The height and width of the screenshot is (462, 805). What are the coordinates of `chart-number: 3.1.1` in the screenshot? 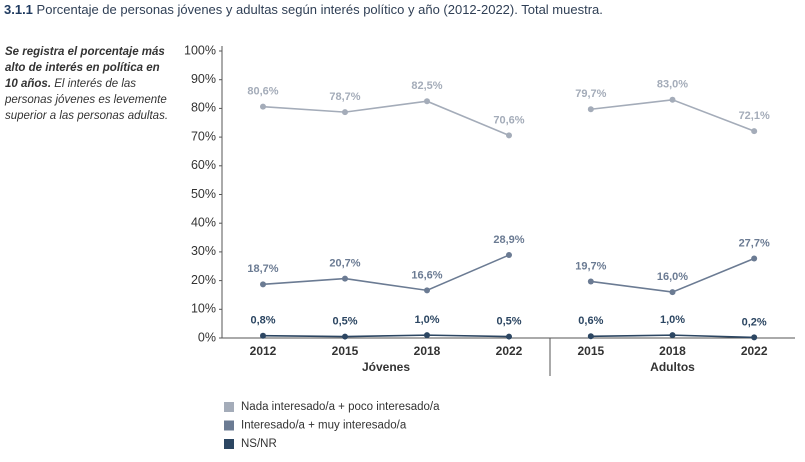 It's located at (18, 9).